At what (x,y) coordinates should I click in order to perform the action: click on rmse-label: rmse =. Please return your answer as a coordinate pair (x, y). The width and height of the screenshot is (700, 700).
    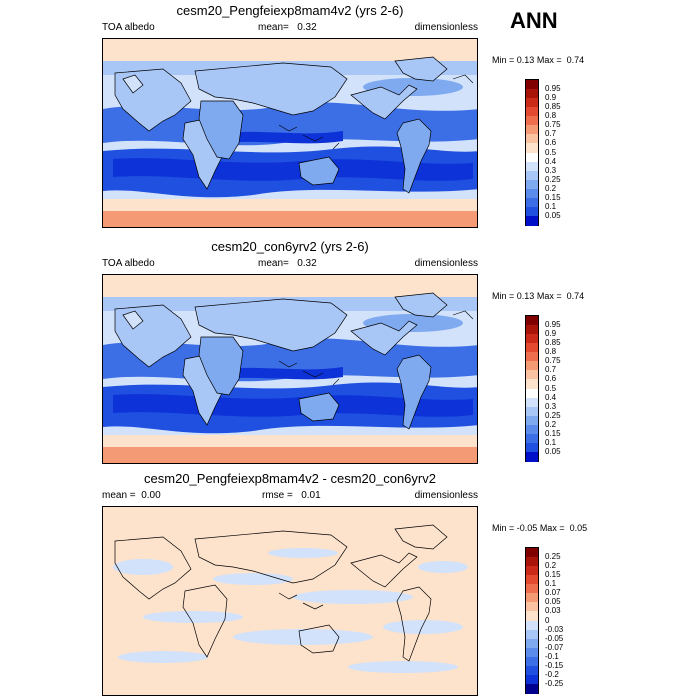
    Looking at the image, I should click on (277, 495).